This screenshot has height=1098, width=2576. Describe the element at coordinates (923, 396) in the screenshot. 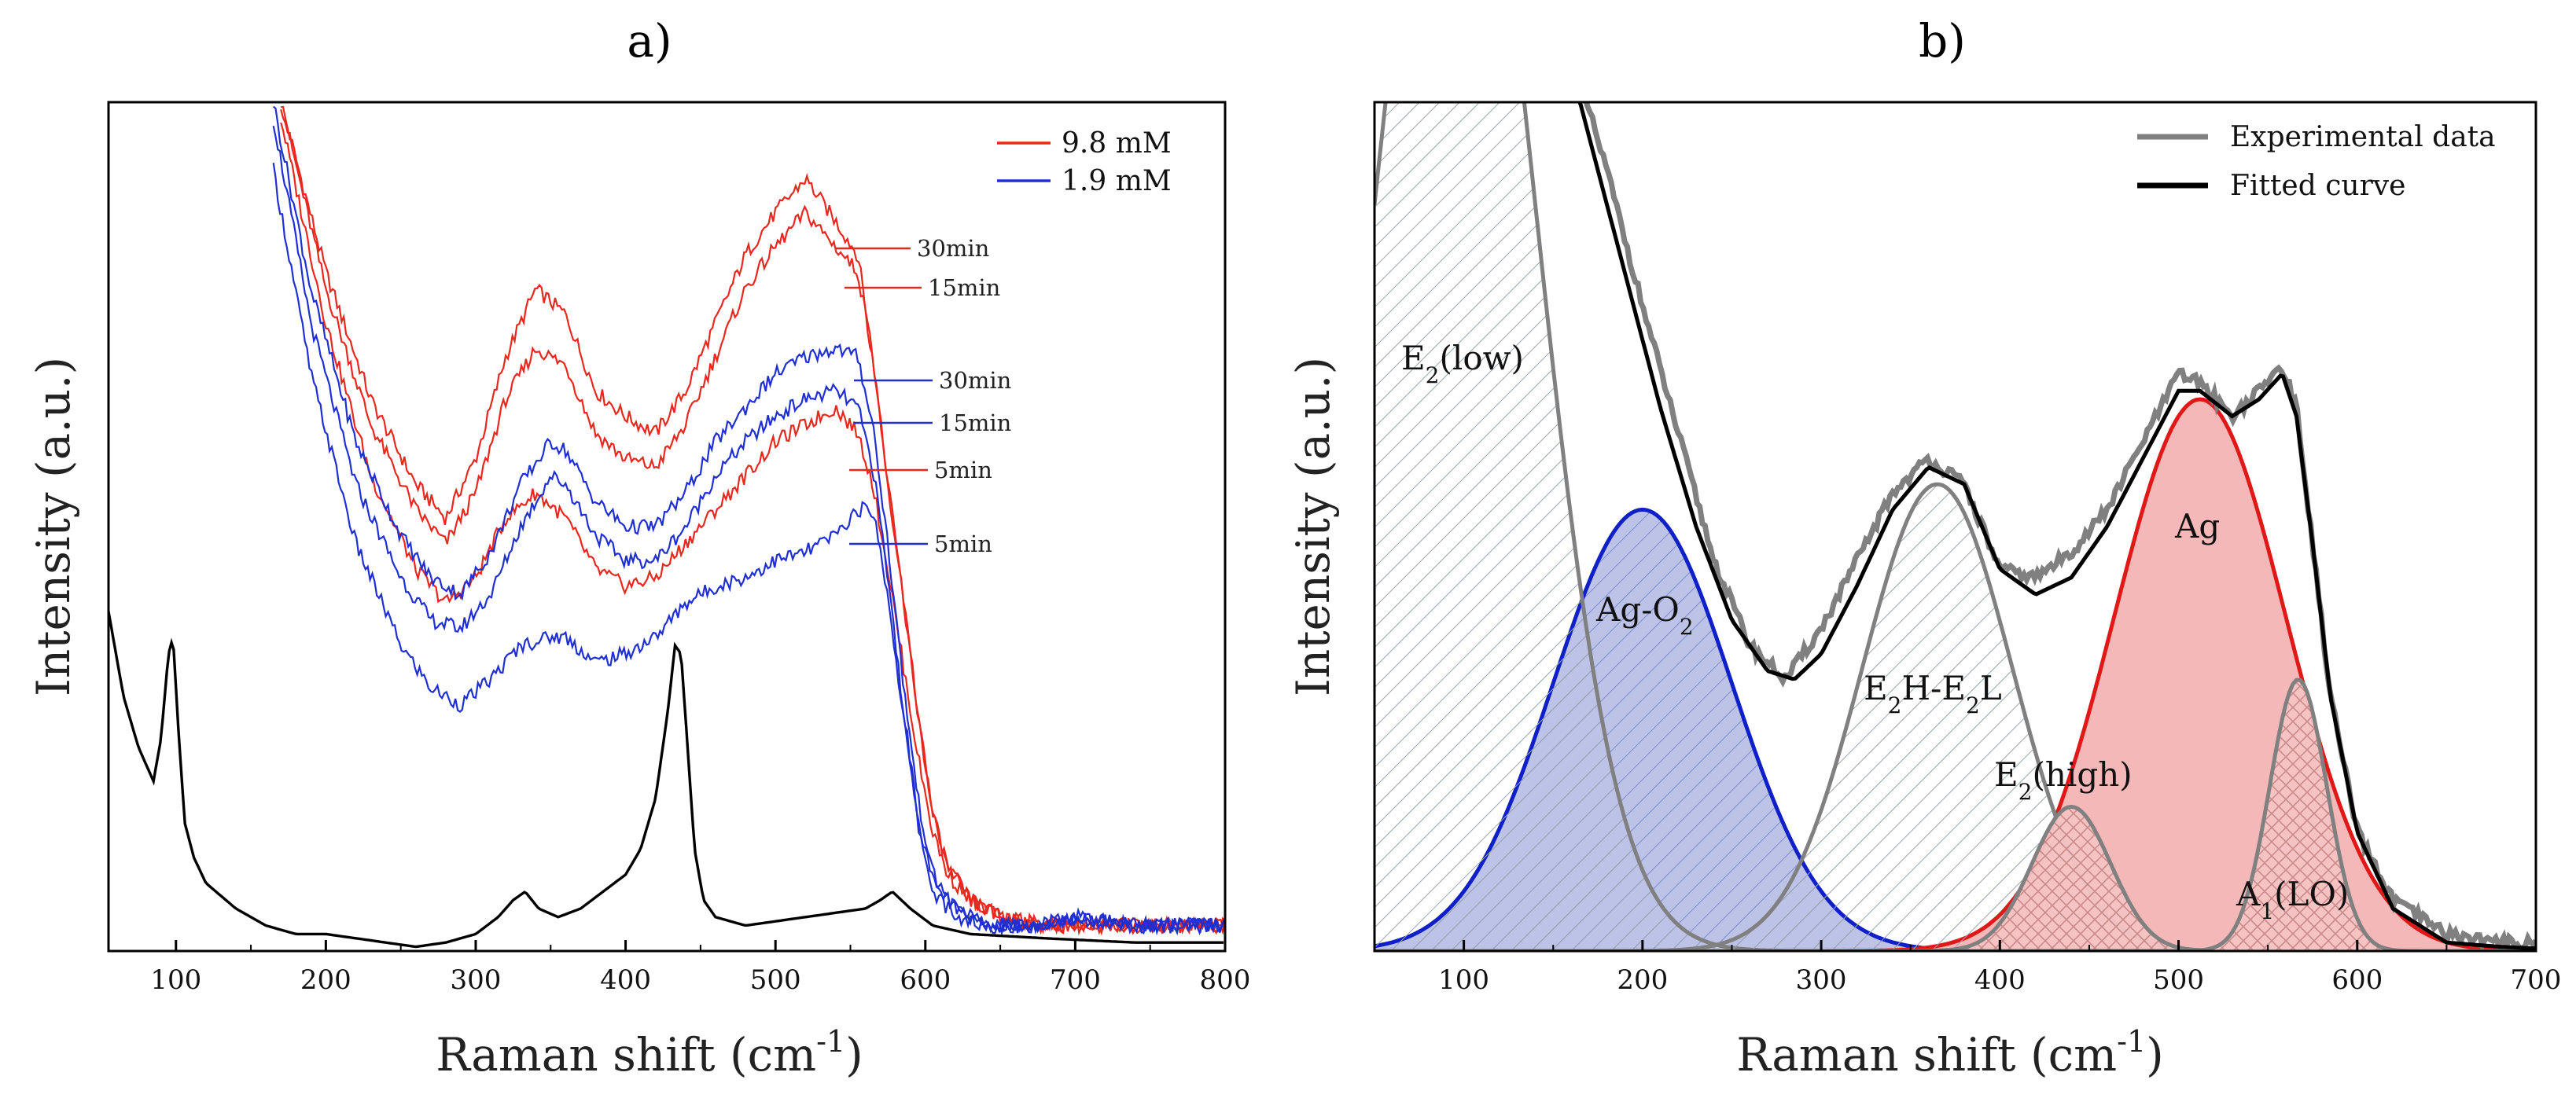

I see `panel-a-annotations: 30min 15min 30min 15min 5min 5min` at that location.